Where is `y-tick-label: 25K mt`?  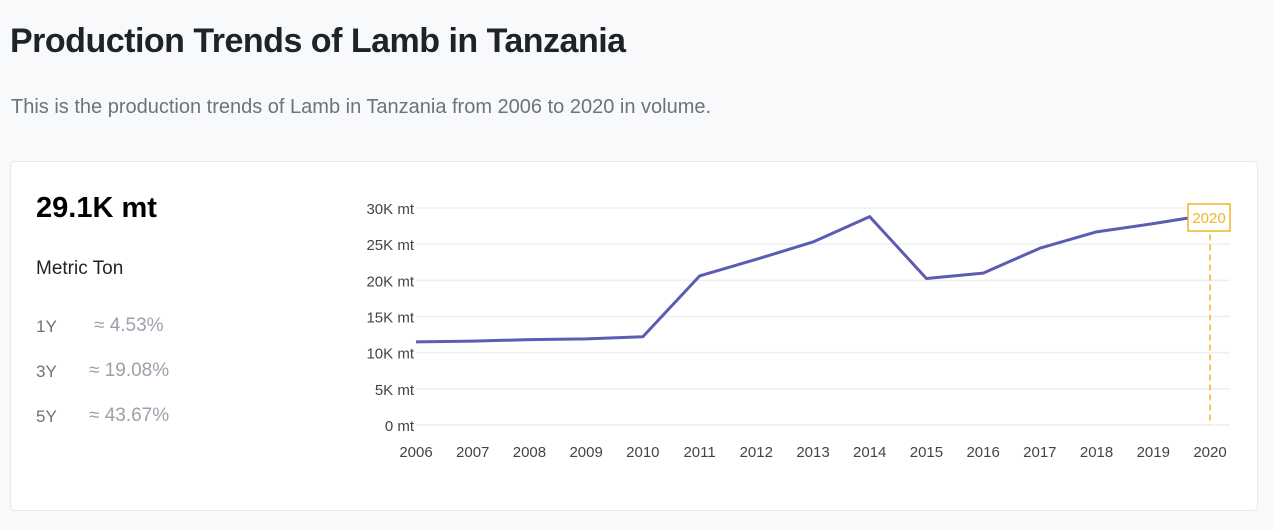
y-tick-label: 25K mt is located at coordinates (390, 245).